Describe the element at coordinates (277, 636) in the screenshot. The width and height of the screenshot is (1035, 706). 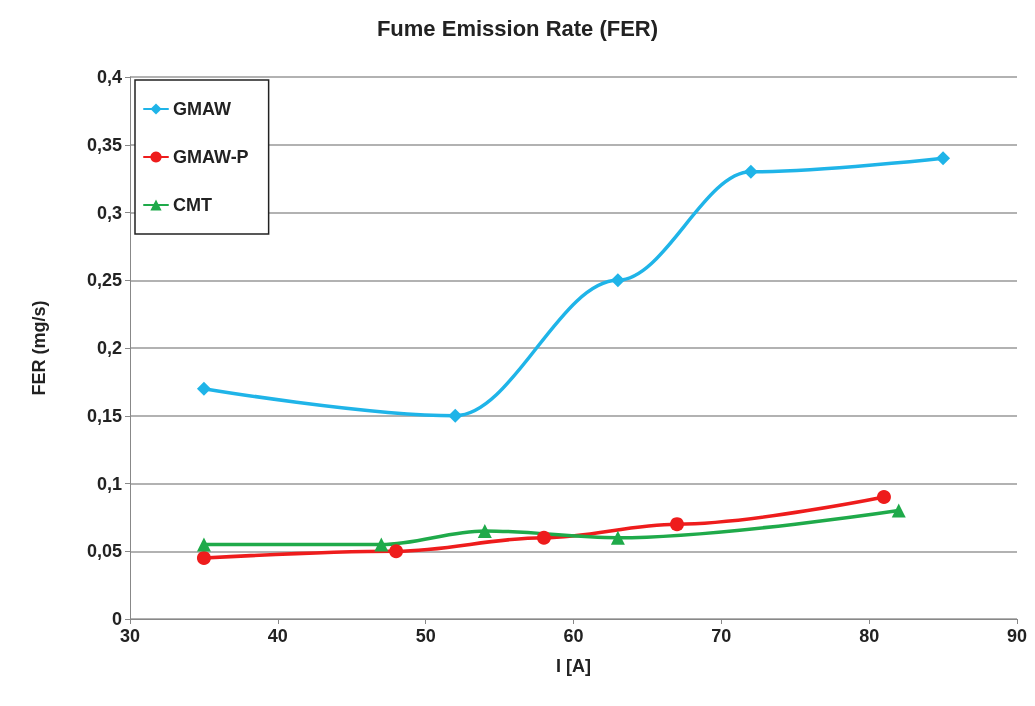
I see `x-tick-label: 40` at that location.